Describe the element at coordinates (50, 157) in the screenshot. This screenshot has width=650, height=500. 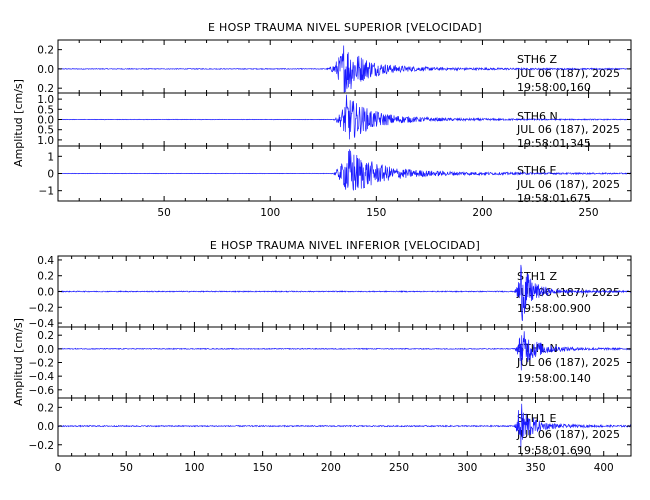
I see `y-tick-label: 1` at that location.